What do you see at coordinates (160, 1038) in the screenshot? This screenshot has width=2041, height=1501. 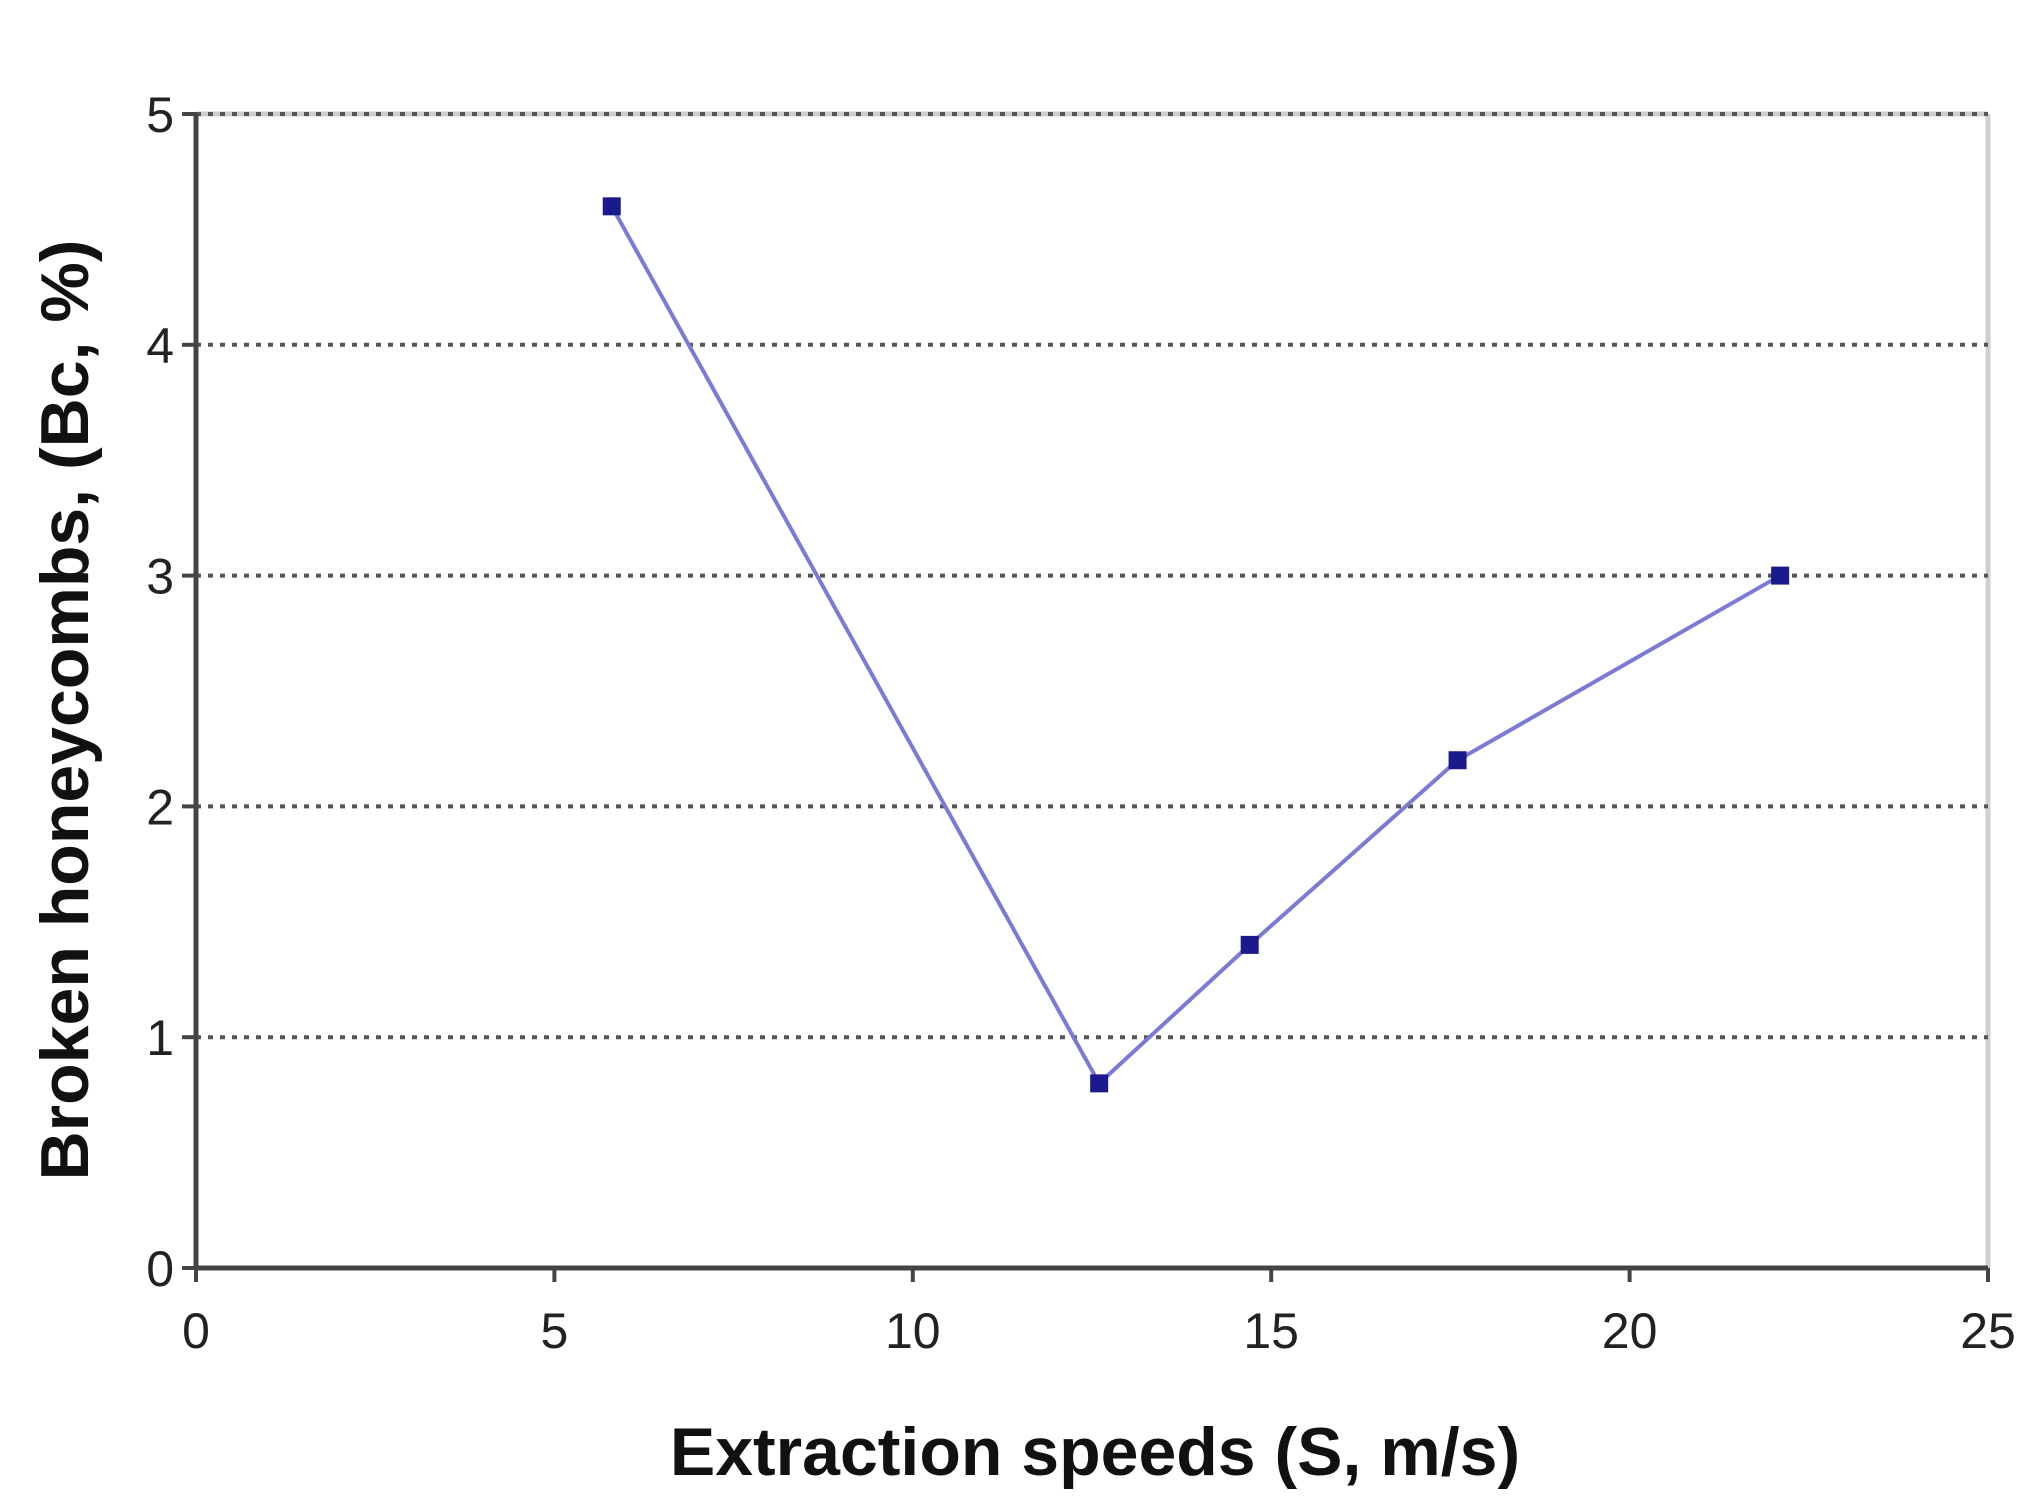 I see `y-tick-label-1: 1` at bounding box center [160, 1038].